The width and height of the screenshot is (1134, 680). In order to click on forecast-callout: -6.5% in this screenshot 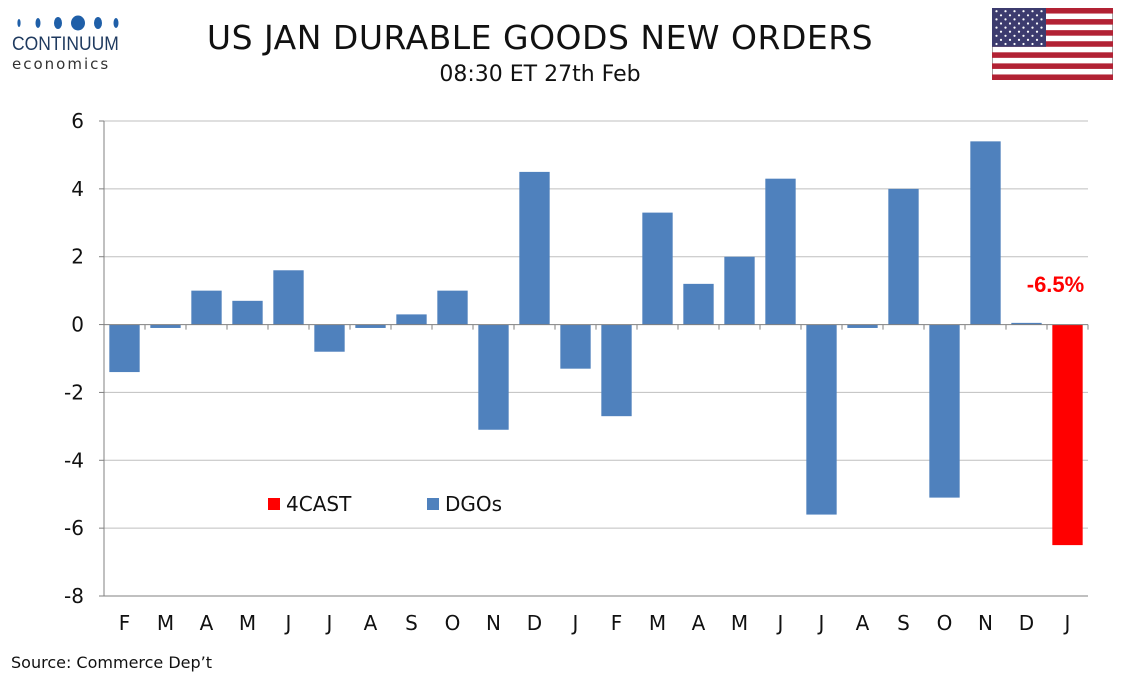, I will do `click(1055, 284)`.